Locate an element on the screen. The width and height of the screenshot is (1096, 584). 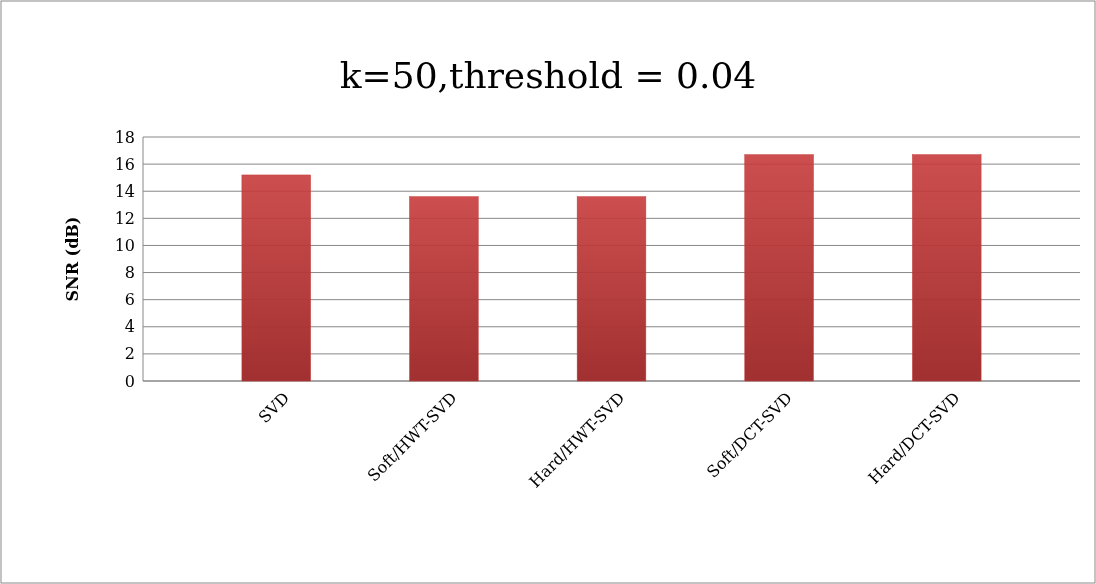
y-tick-label: 0 is located at coordinates (129, 381).